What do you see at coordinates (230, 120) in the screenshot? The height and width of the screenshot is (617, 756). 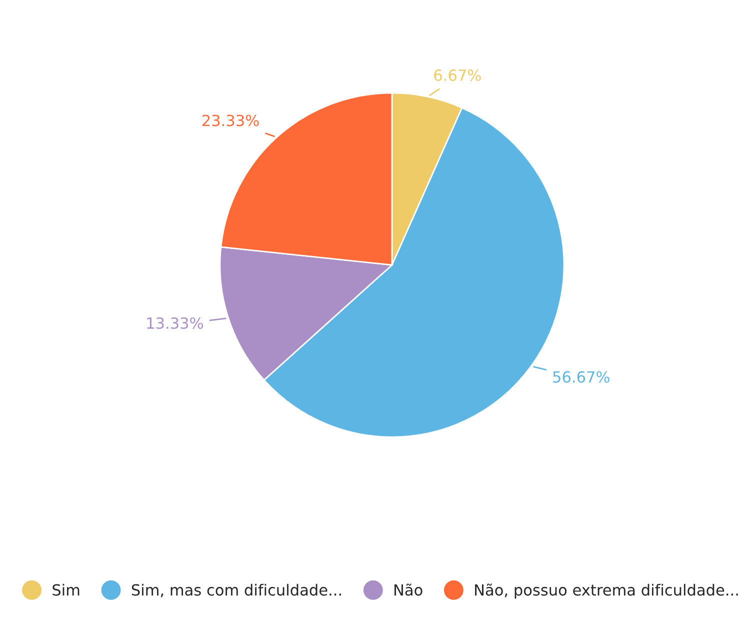 I see `data-label: 23.33%` at bounding box center [230, 120].